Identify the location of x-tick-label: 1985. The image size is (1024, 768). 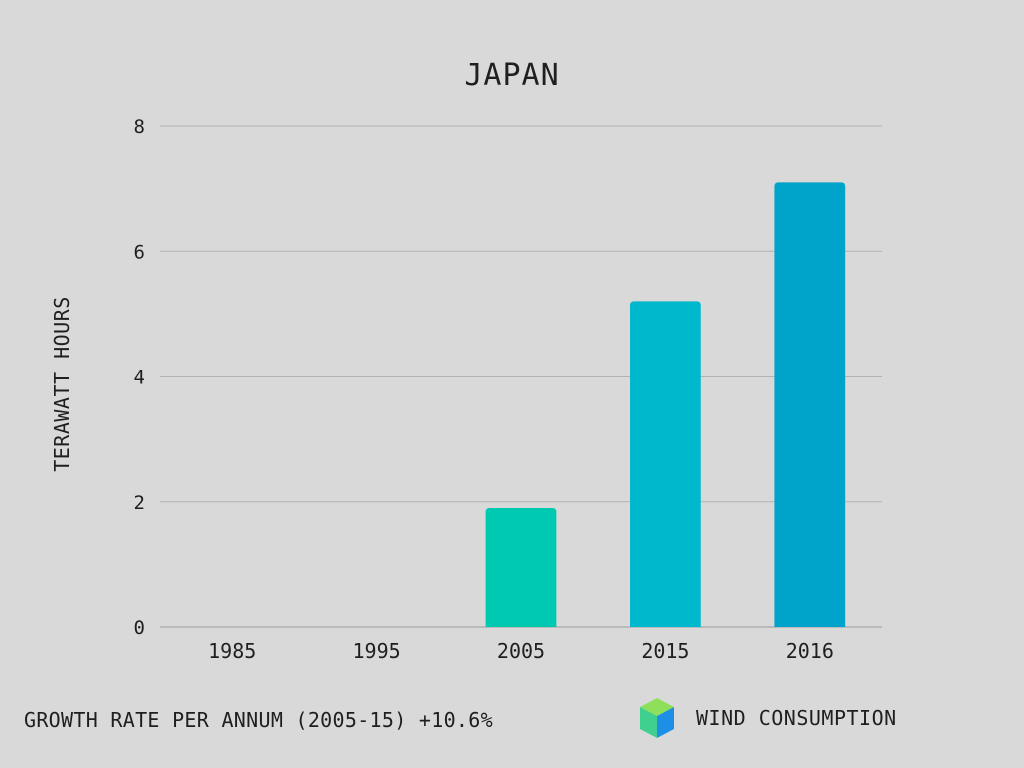
(232, 651).